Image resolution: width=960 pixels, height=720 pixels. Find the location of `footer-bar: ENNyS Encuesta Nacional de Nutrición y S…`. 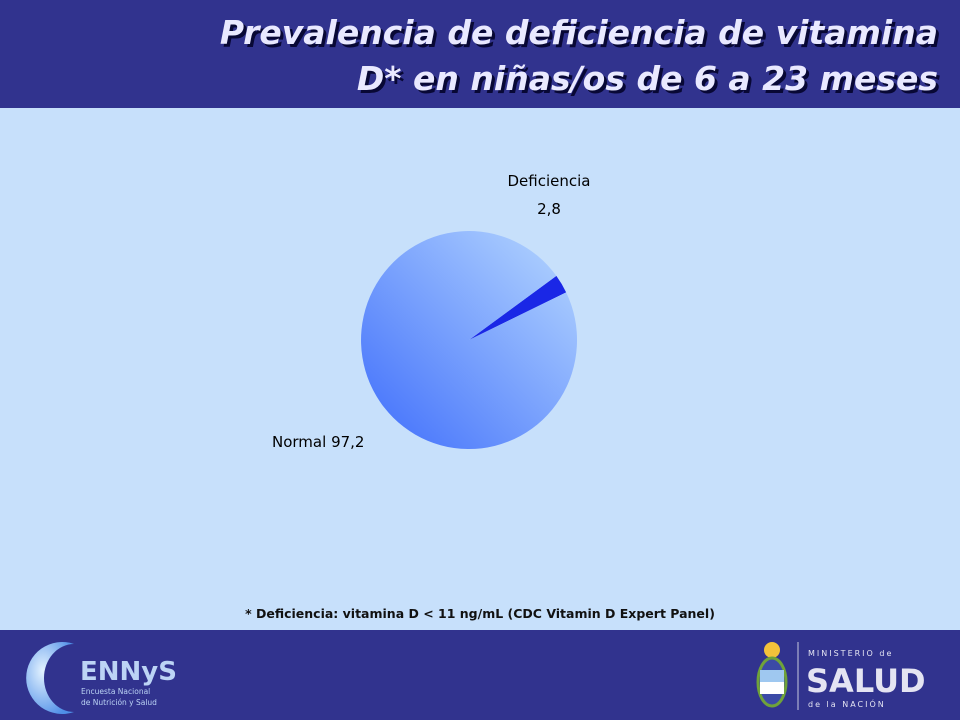

footer-bar: ENNyS Encuesta Nacional de Nutrición y S… is located at coordinates (480, 675).